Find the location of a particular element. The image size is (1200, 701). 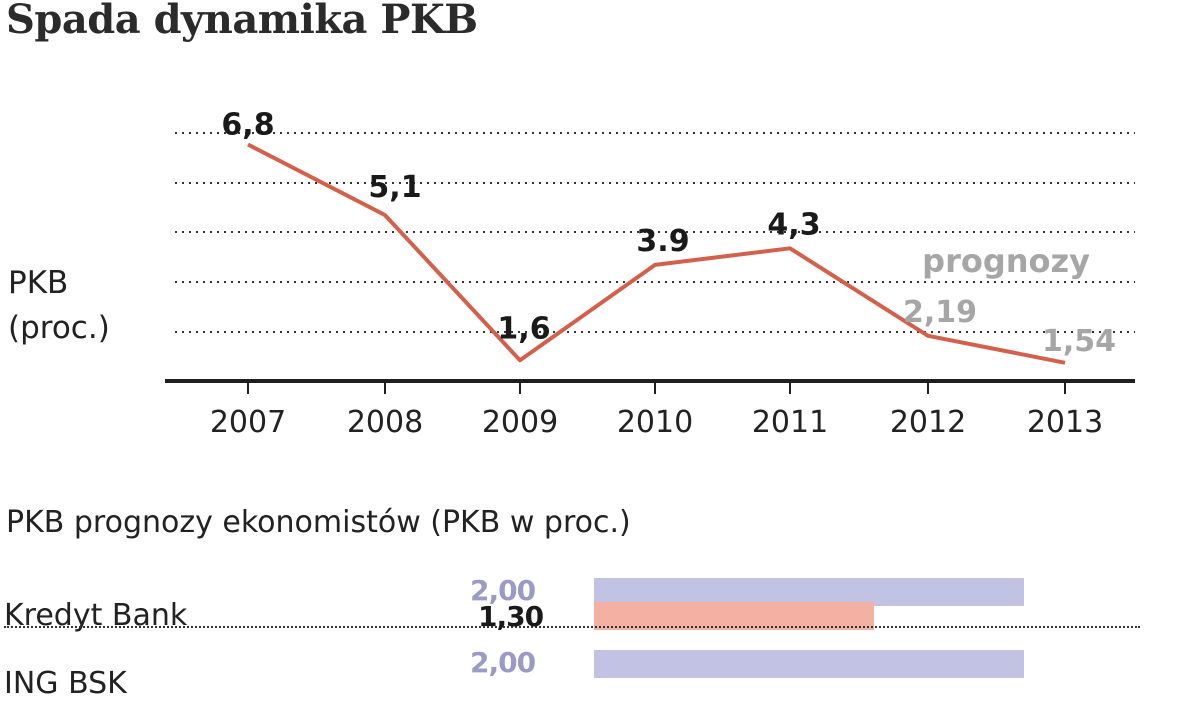

actual-value-kredyt-bank: 1,30 is located at coordinates (511, 616).